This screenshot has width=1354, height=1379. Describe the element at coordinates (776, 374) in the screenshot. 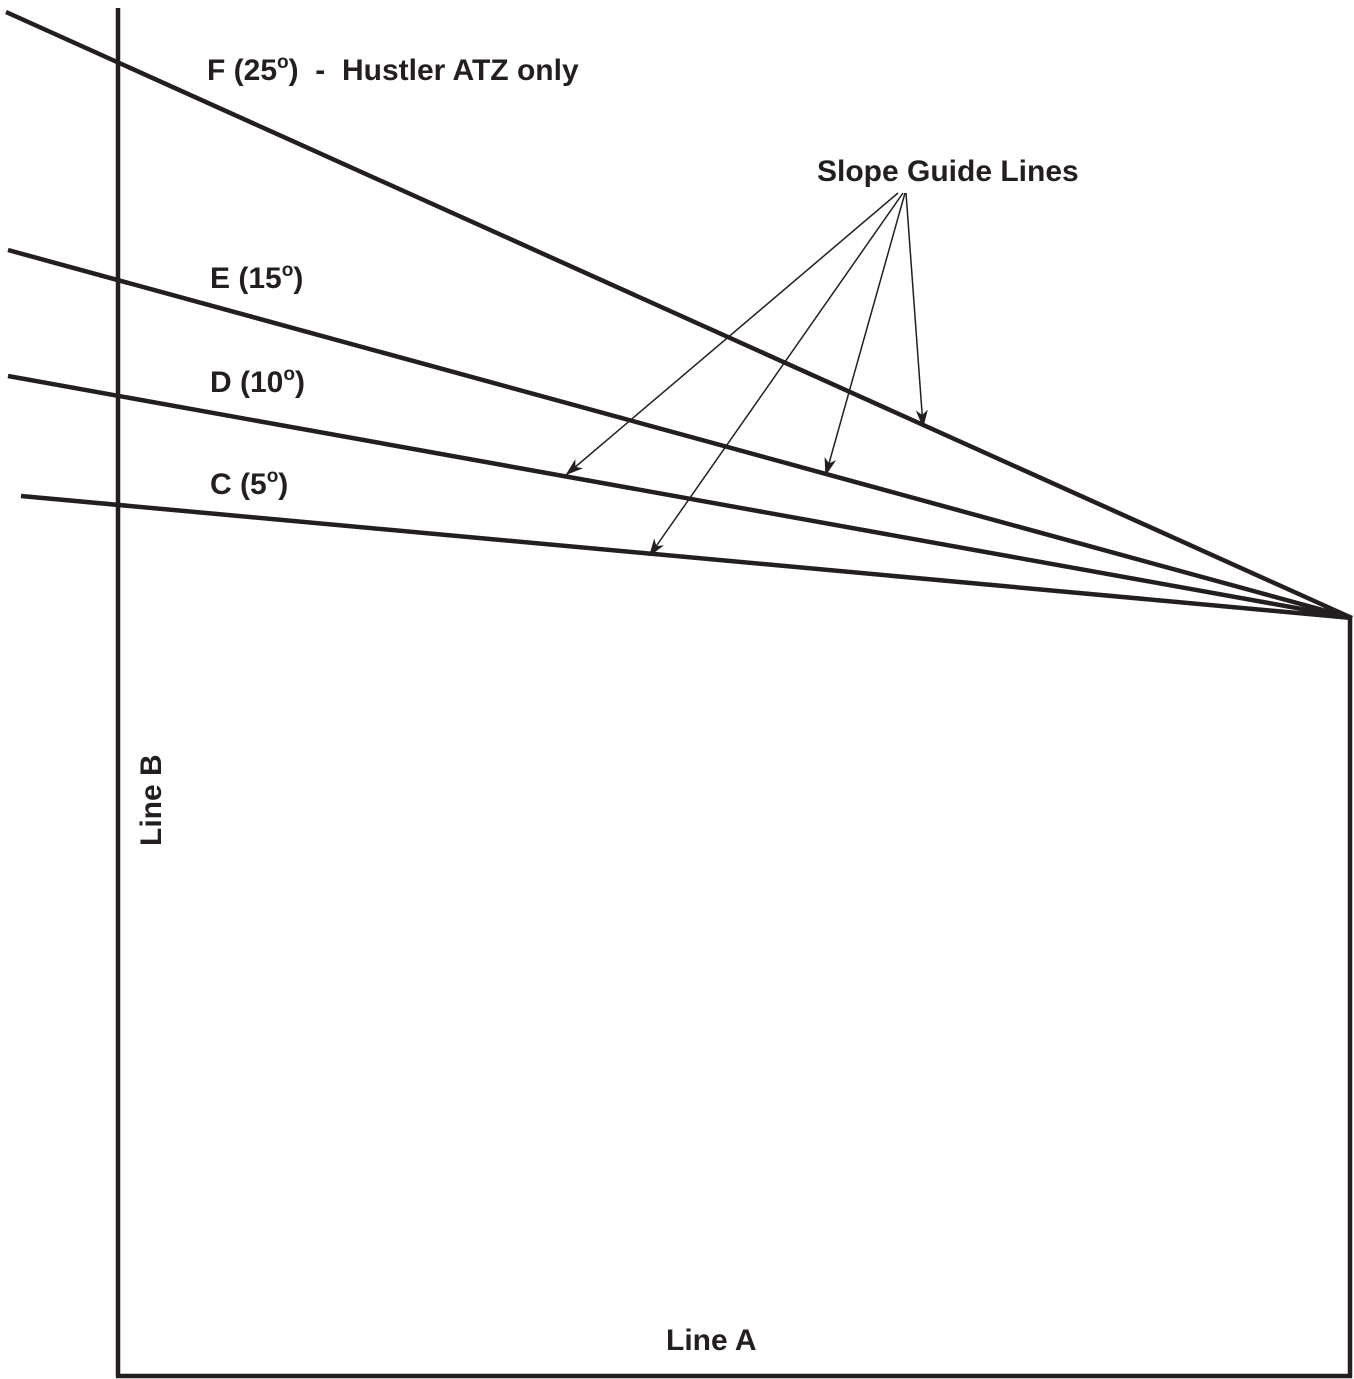

I see `callout-arrow-to-c` at that location.